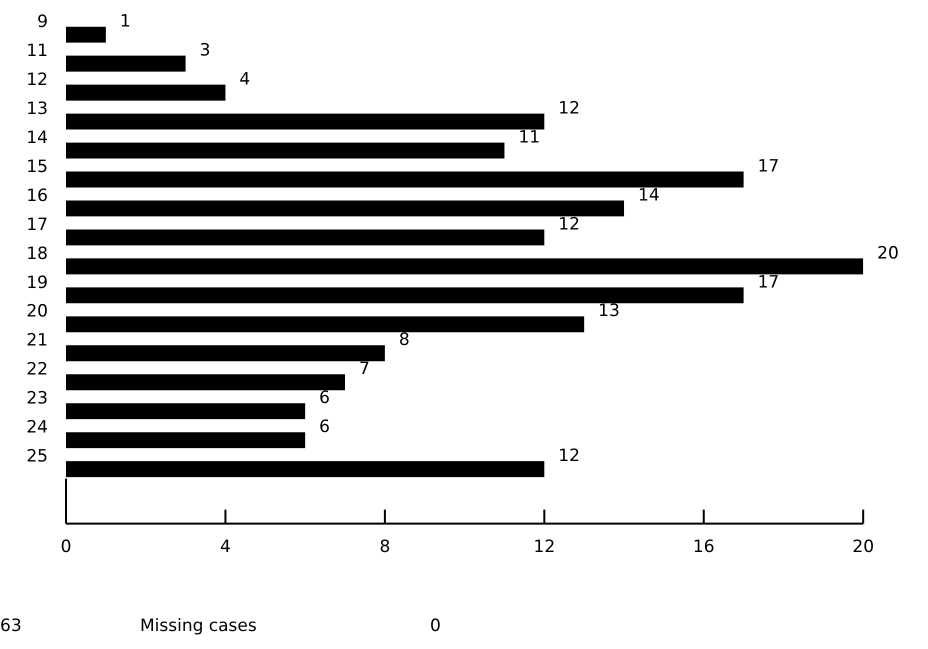  I want to click on y-tick-label: 15, so click(37, 166).